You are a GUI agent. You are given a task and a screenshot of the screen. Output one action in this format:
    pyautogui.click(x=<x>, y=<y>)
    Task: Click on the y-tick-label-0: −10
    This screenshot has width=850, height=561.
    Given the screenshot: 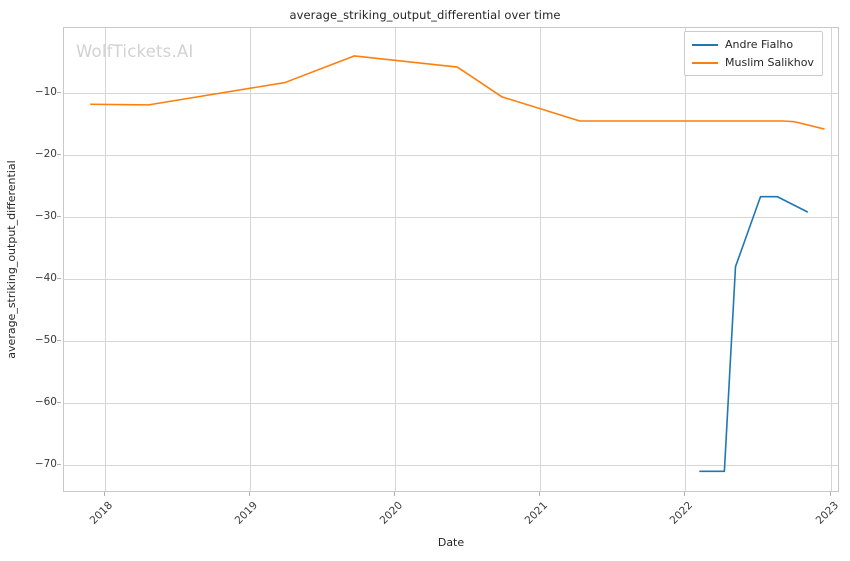 What is the action you would take?
    pyautogui.click(x=45, y=92)
    